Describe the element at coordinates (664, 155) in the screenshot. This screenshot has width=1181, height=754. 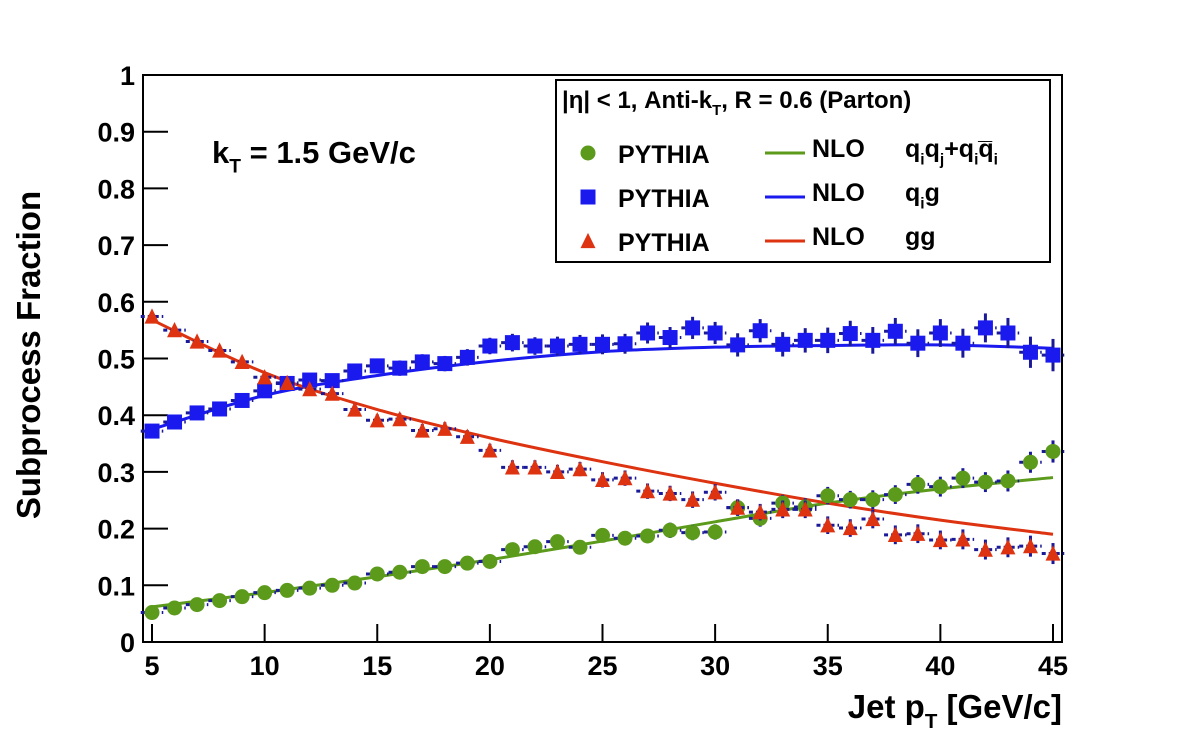
I see `legend-label: PYTHIA` at that location.